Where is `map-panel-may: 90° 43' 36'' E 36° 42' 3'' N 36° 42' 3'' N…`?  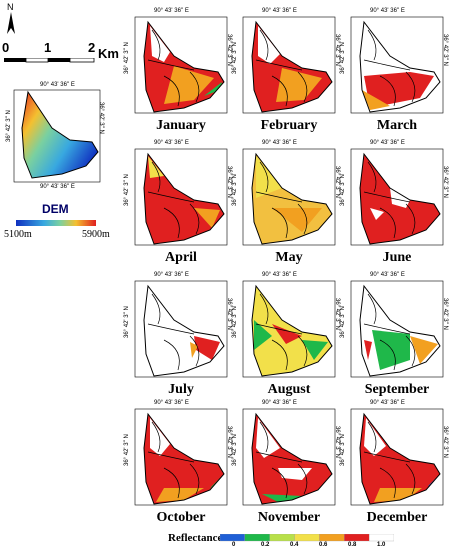 map-panel-may: 90° 43' 36'' E 36° 42' 3'' N 36° 42' 3'' N… is located at coordinates (286, 202).